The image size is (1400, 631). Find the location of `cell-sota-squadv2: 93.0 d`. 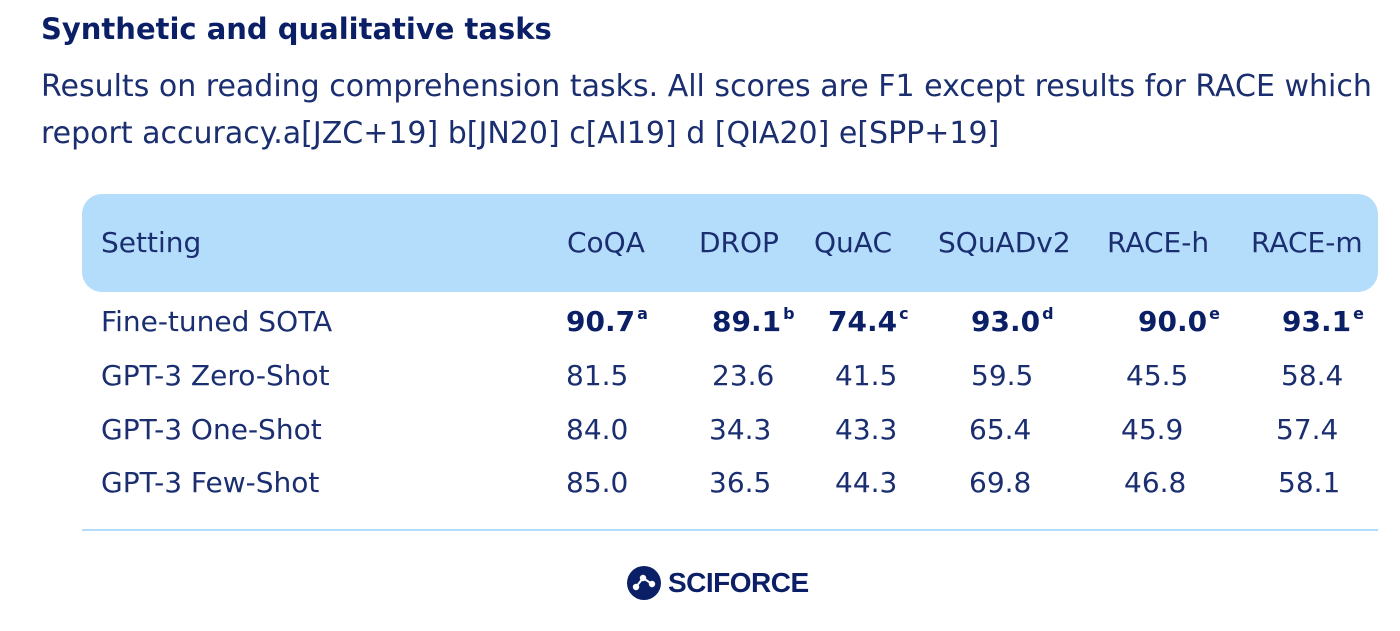

cell-sota-squadv2: 93.0 d is located at coordinates (1012, 321).